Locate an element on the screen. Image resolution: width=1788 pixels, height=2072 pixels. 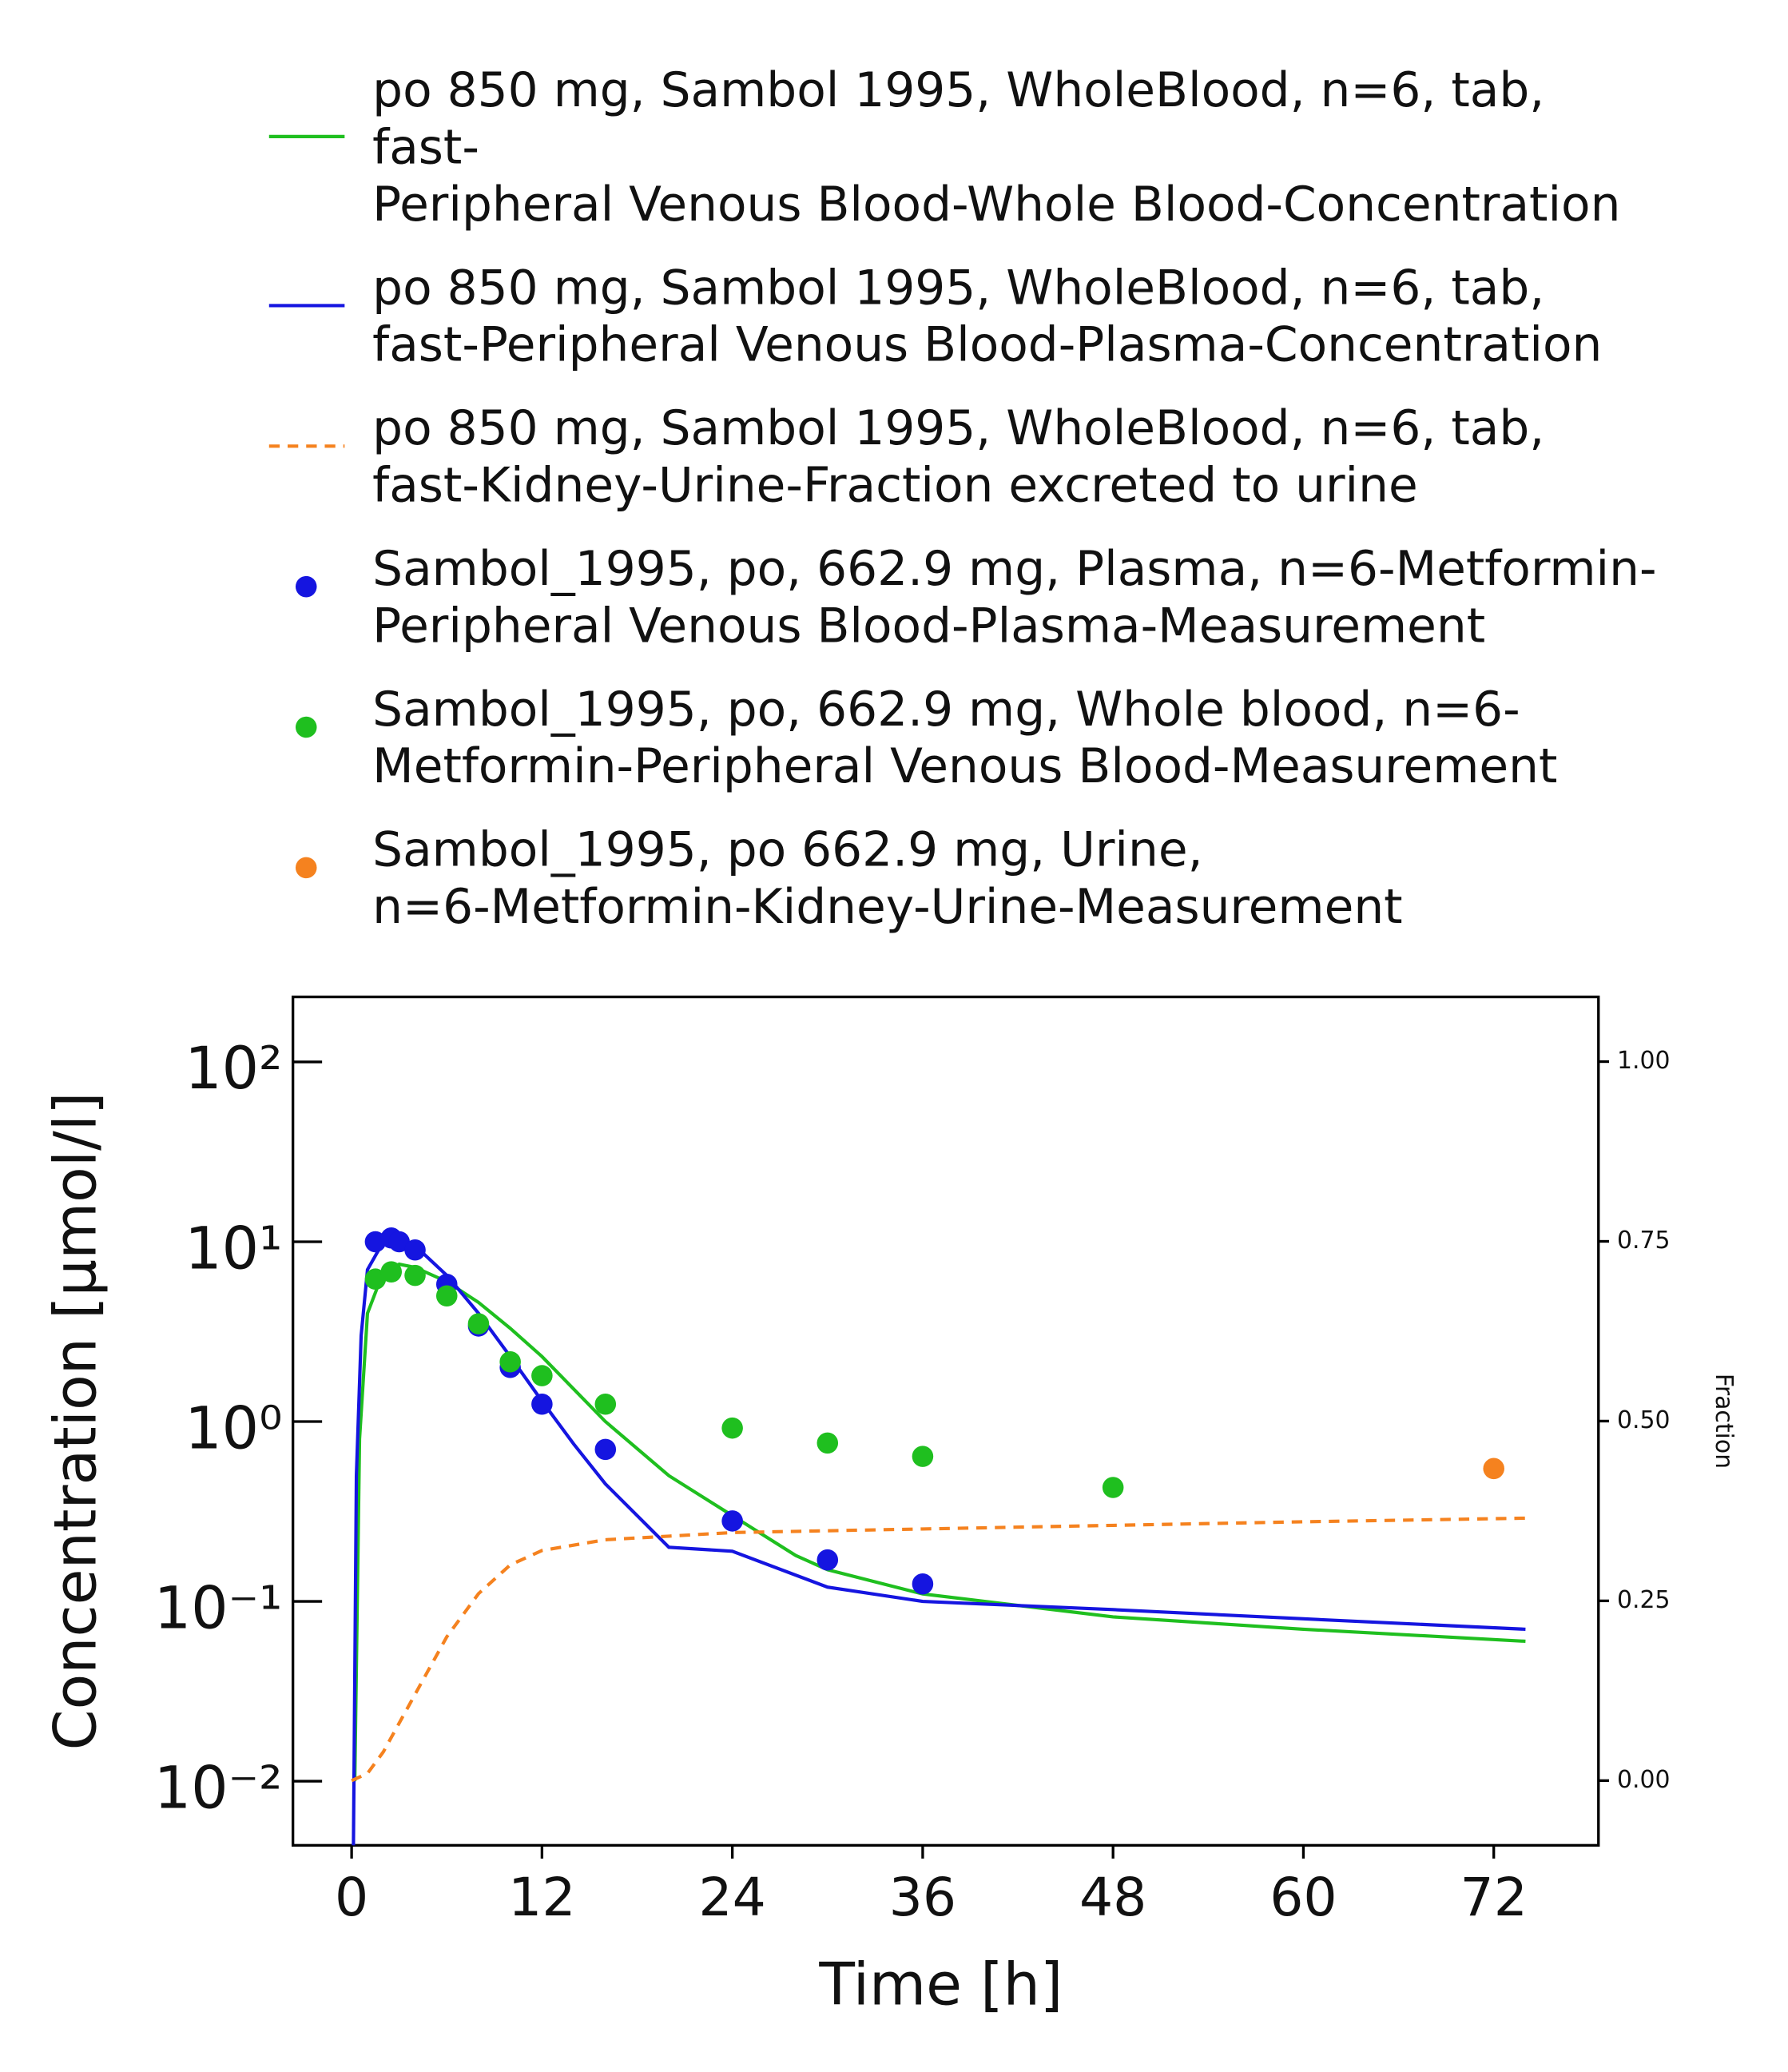
y2-tick-label: 0.50 is located at coordinates (1643, 1420).